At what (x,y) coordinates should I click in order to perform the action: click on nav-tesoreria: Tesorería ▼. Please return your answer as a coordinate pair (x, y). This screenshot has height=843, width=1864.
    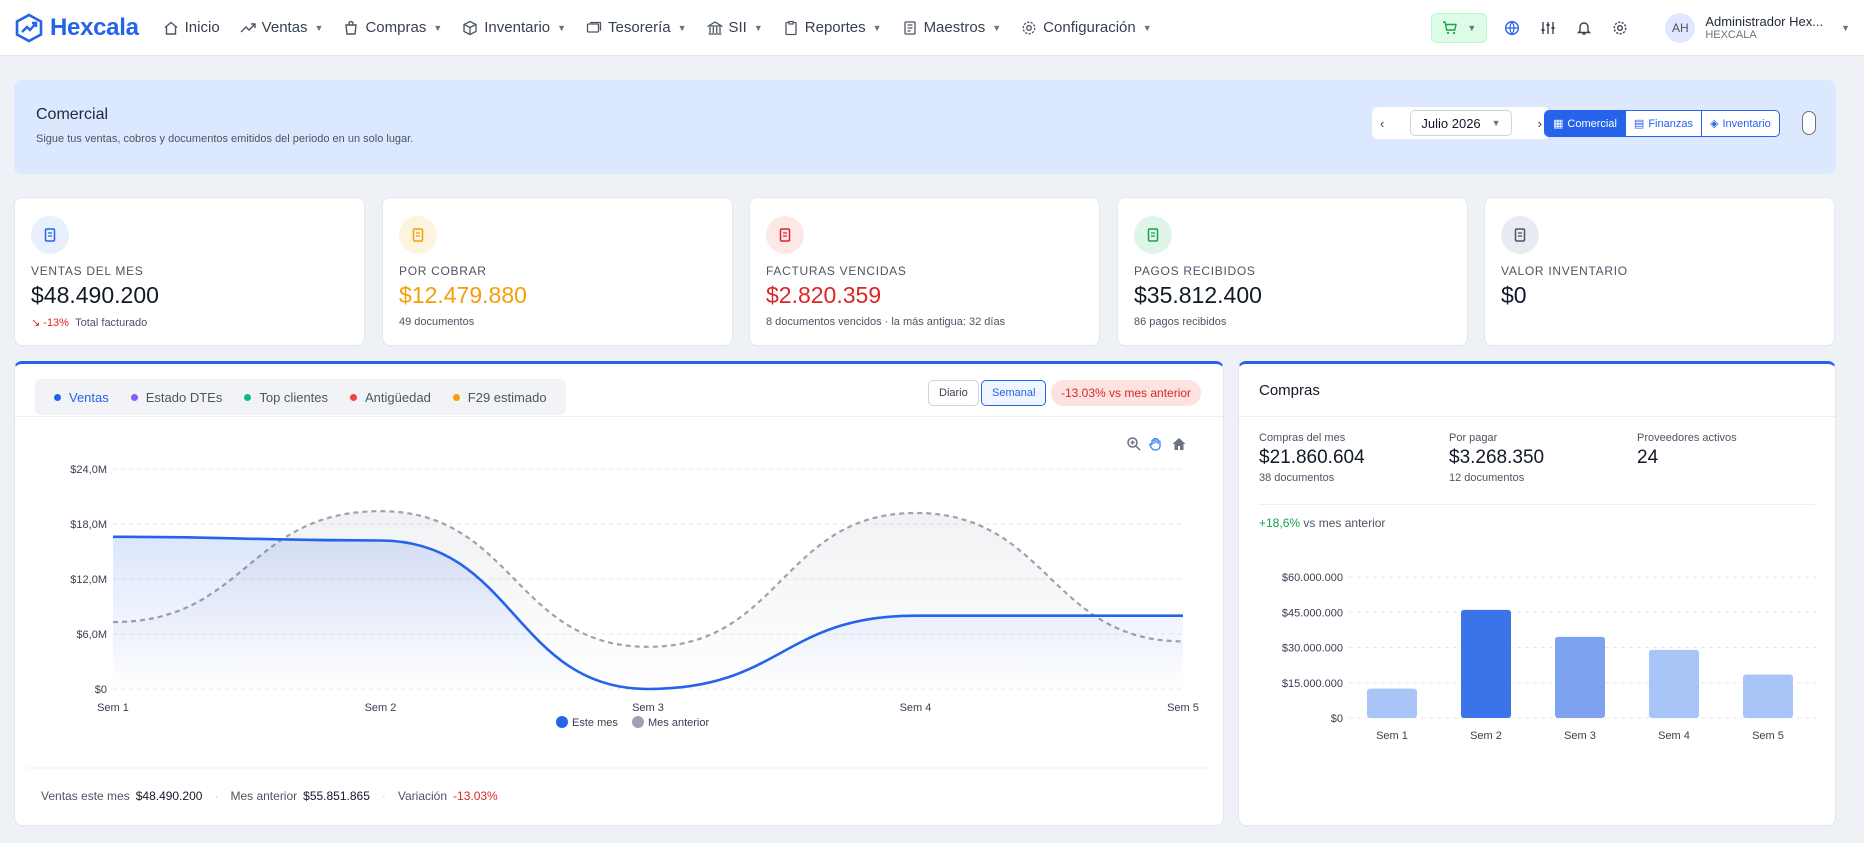
    Looking at the image, I should click on (636, 28).